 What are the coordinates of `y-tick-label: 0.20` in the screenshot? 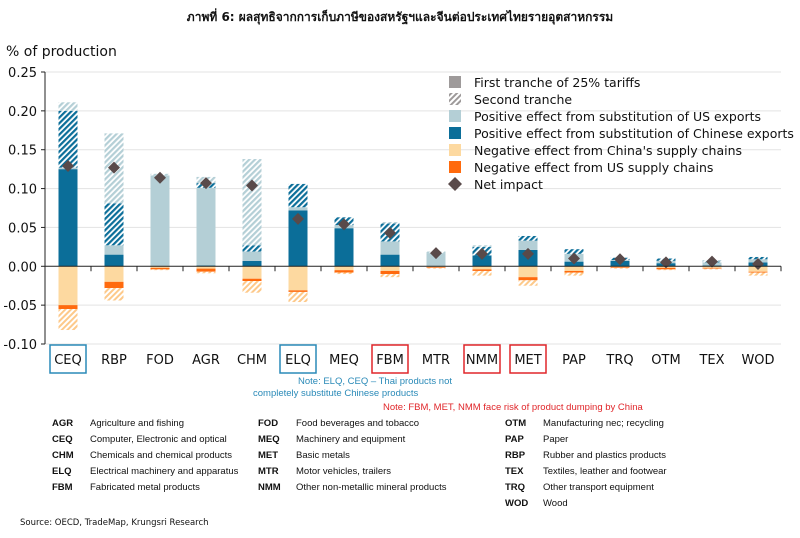 It's located at (22, 112).